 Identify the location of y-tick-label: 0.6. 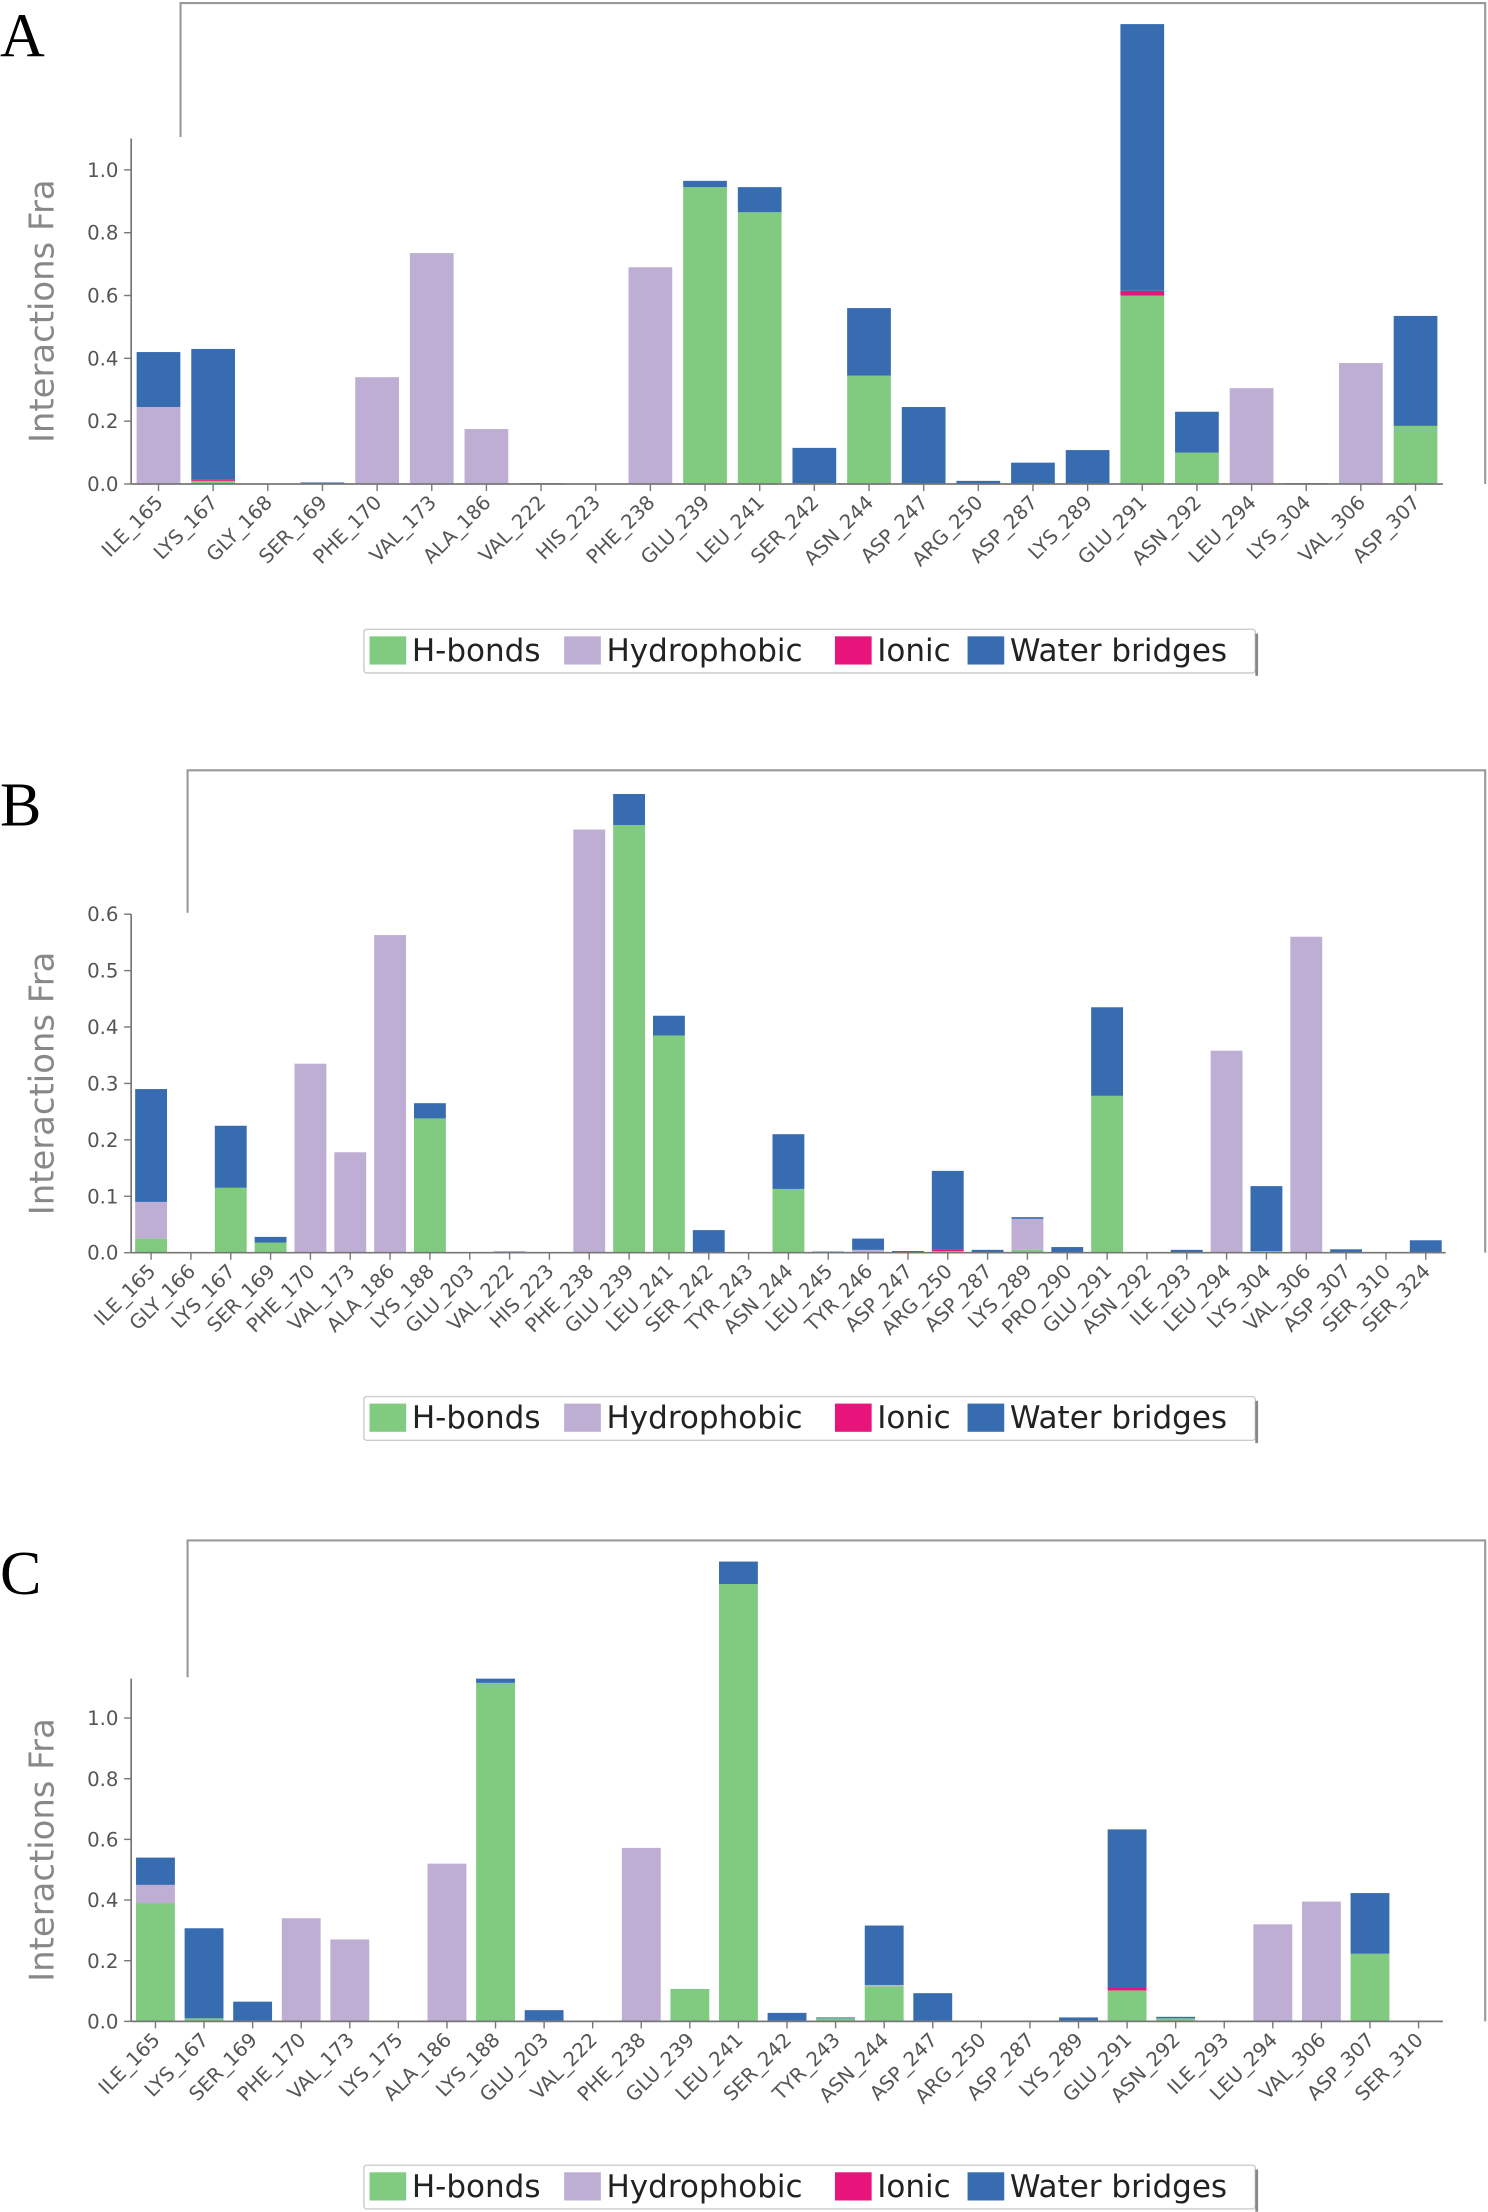
(102, 1839).